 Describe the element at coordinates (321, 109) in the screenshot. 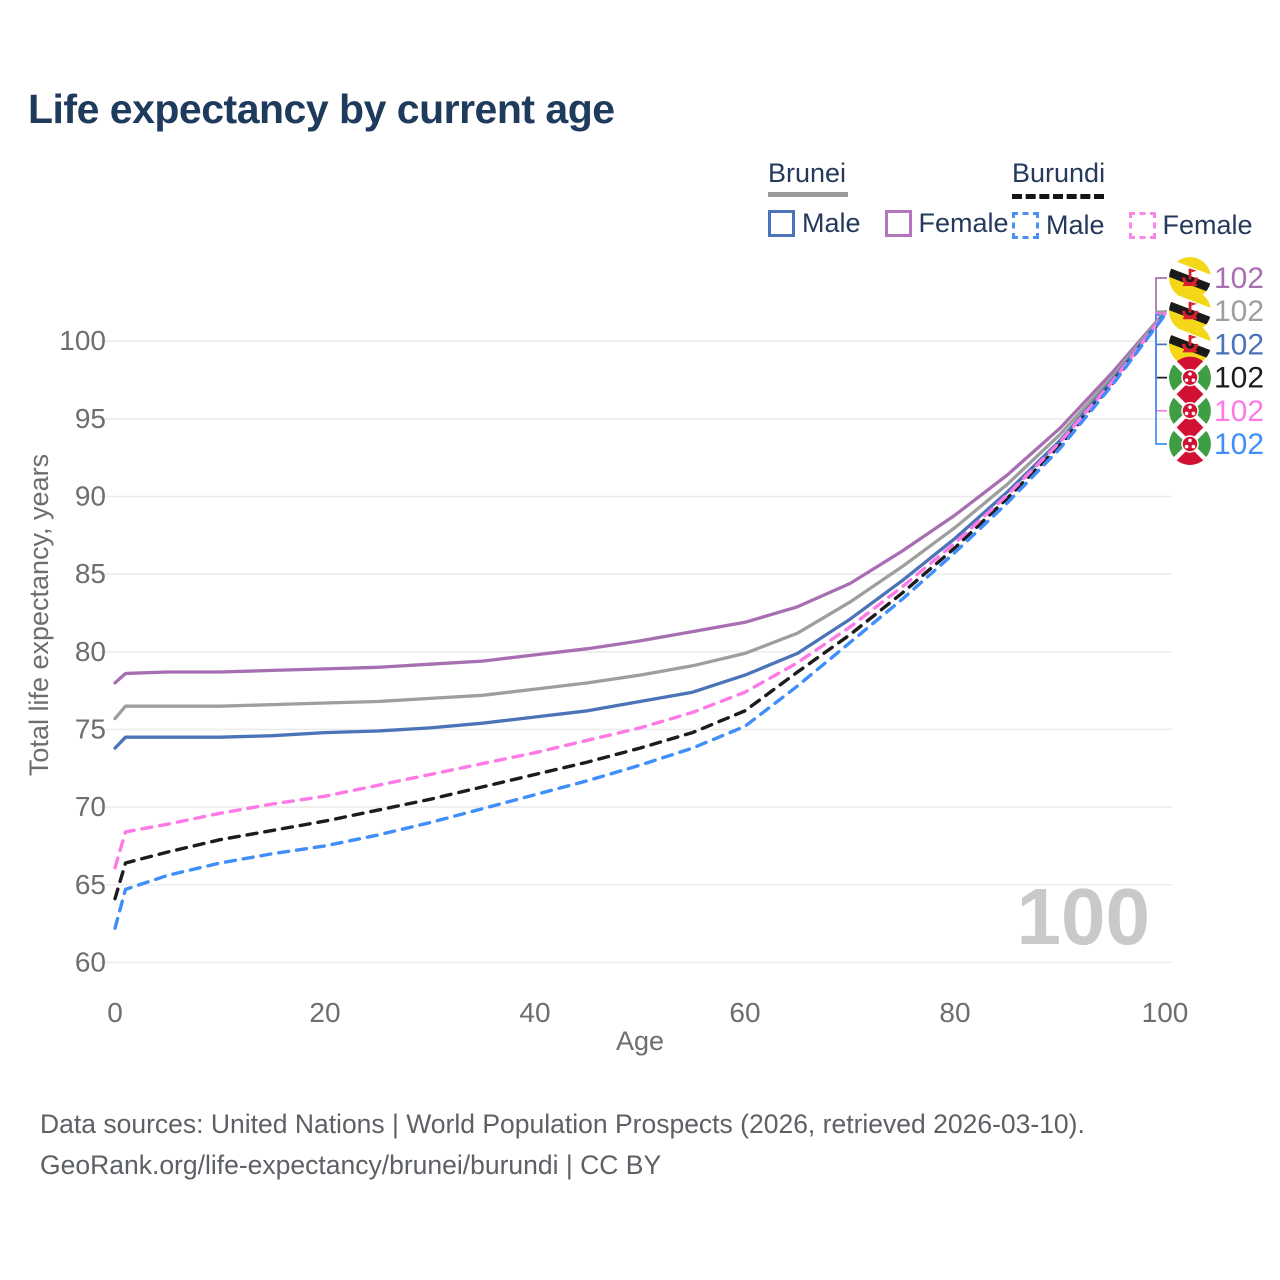

I see `page-title: Life expectancy by current age` at that location.